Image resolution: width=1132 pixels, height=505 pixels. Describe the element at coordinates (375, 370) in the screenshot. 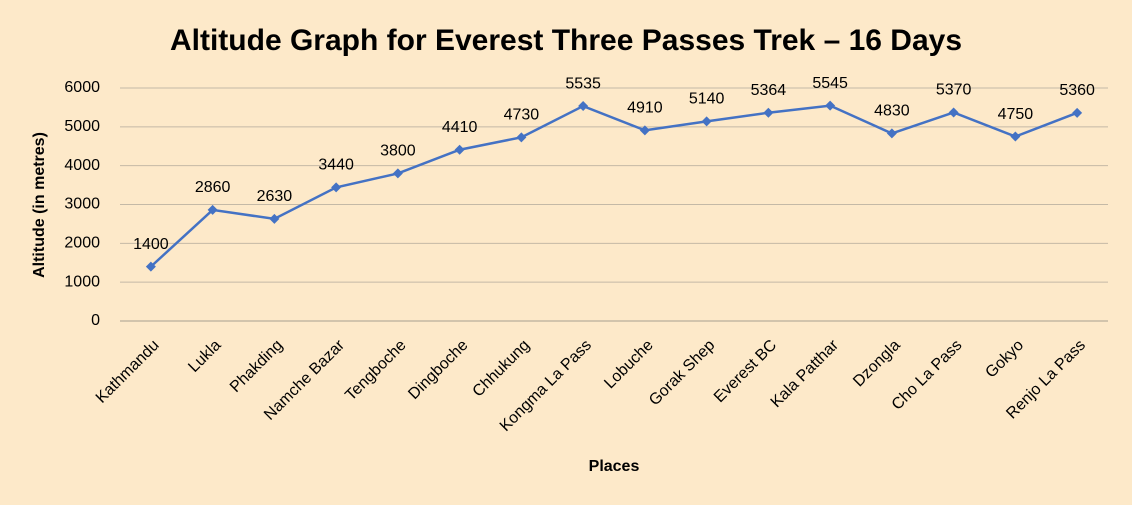

I see `x-tick-label: Tengboche` at that location.